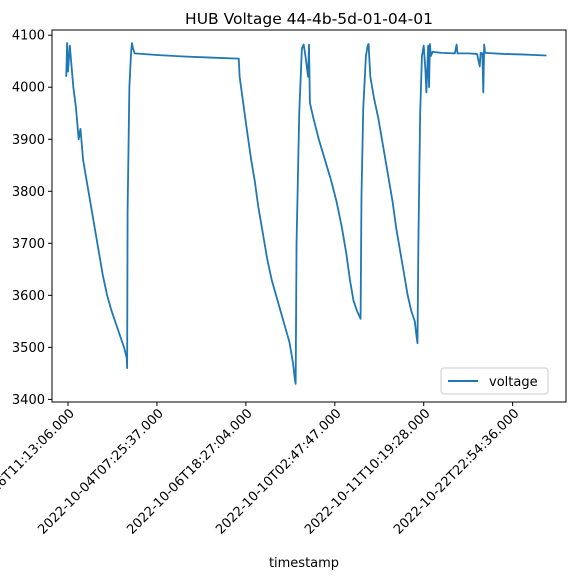 This screenshot has width=588, height=579. What do you see at coordinates (32, 218) in the screenshot?
I see `y-axis: 3400 3500 3600 3700 3800 3900 4000 4100` at bounding box center [32, 218].